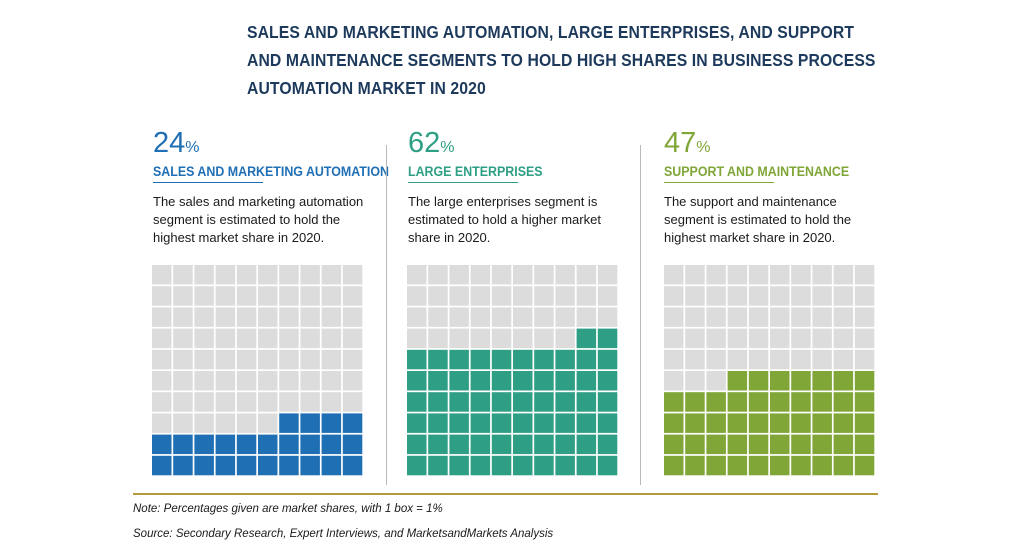 This screenshot has height=555, width=1024. I want to click on panel-3-desc-line-3: highest market share in 2020., so click(750, 237).